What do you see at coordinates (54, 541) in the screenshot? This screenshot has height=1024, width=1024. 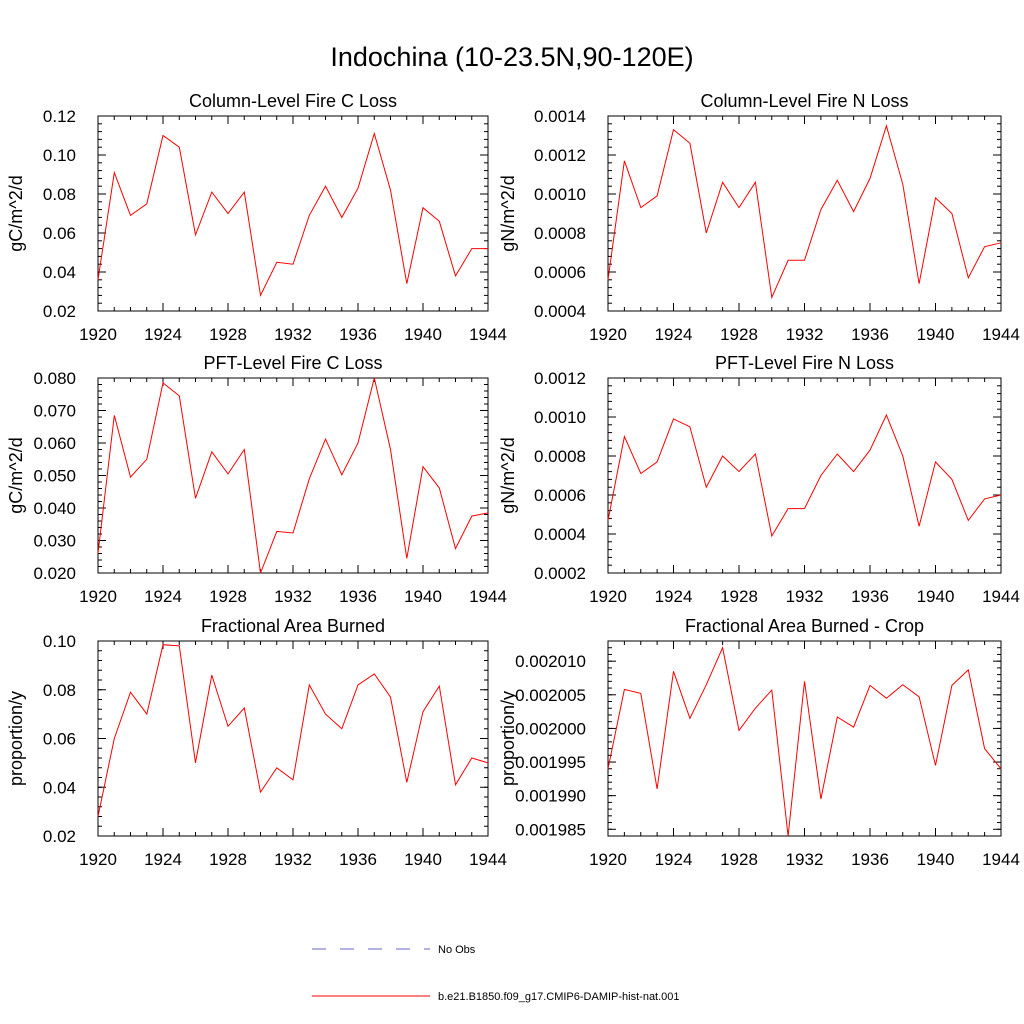 I see `y-tick-label: 0.030` at bounding box center [54, 541].